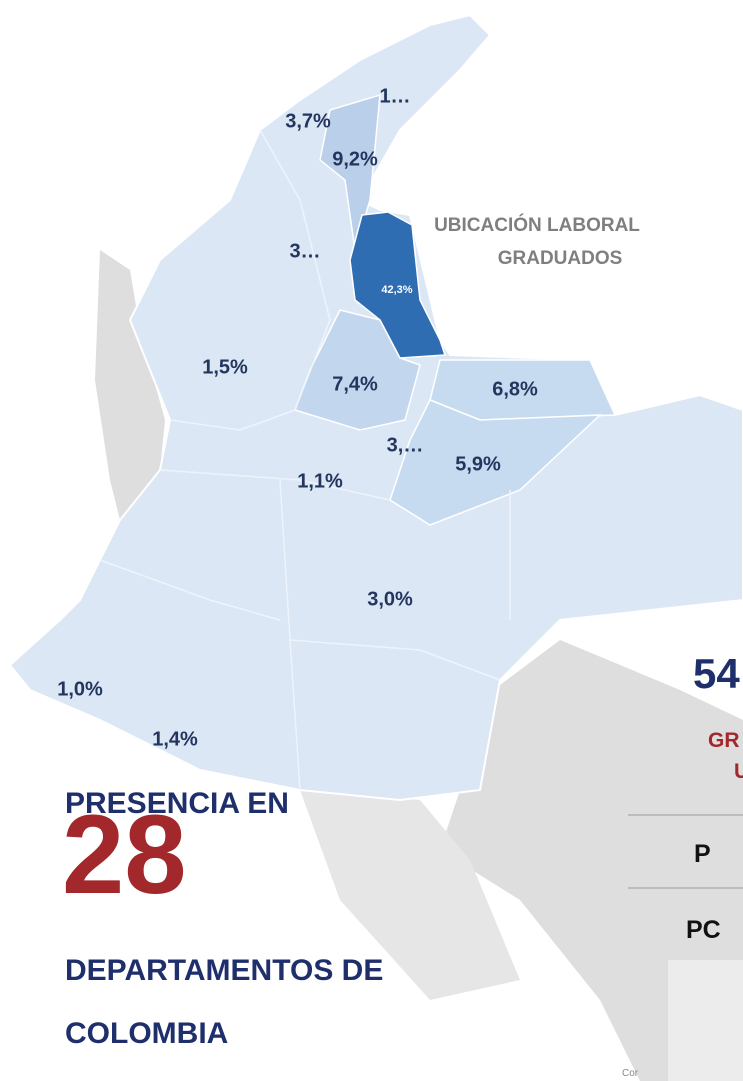 This screenshot has width=743, height=1081. I want to click on cropped-text: U, so click(738, 771).